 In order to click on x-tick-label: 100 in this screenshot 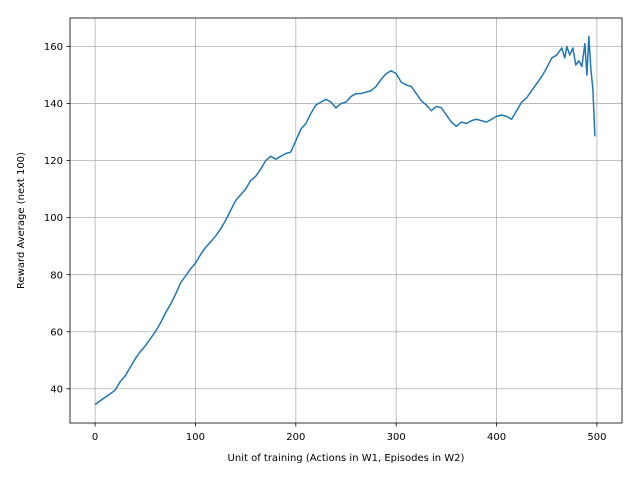, I will do `click(195, 437)`.